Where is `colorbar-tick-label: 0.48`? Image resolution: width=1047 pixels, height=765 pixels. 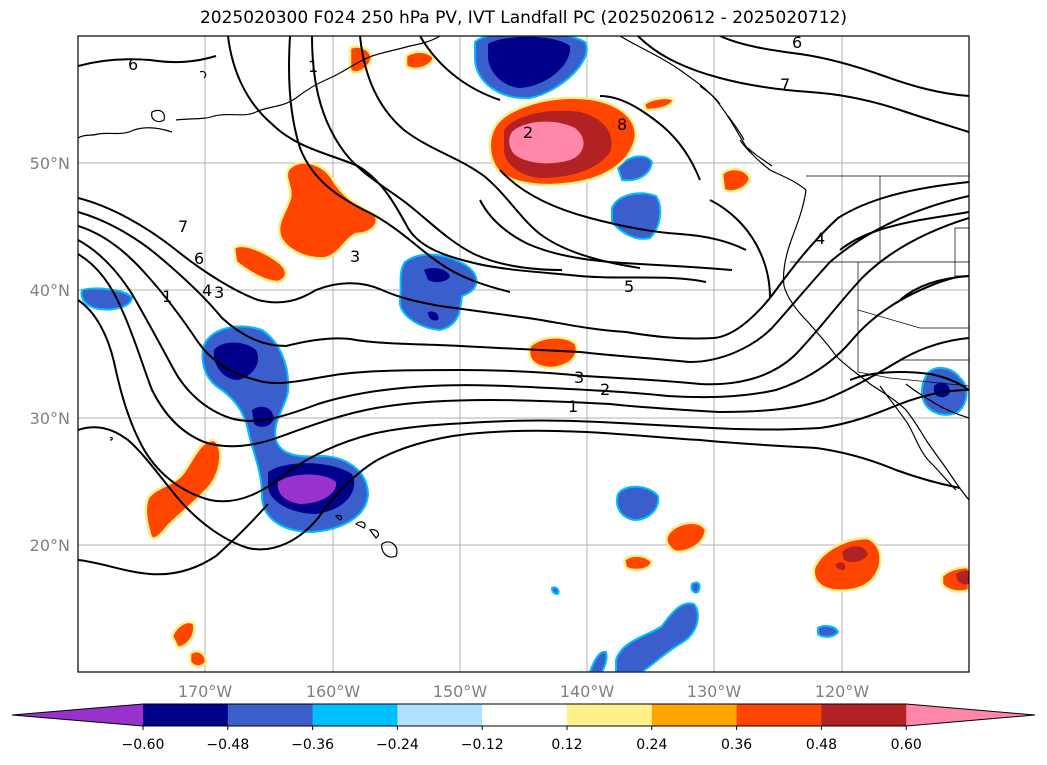
colorbar-tick-label: 0.48 is located at coordinates (821, 745).